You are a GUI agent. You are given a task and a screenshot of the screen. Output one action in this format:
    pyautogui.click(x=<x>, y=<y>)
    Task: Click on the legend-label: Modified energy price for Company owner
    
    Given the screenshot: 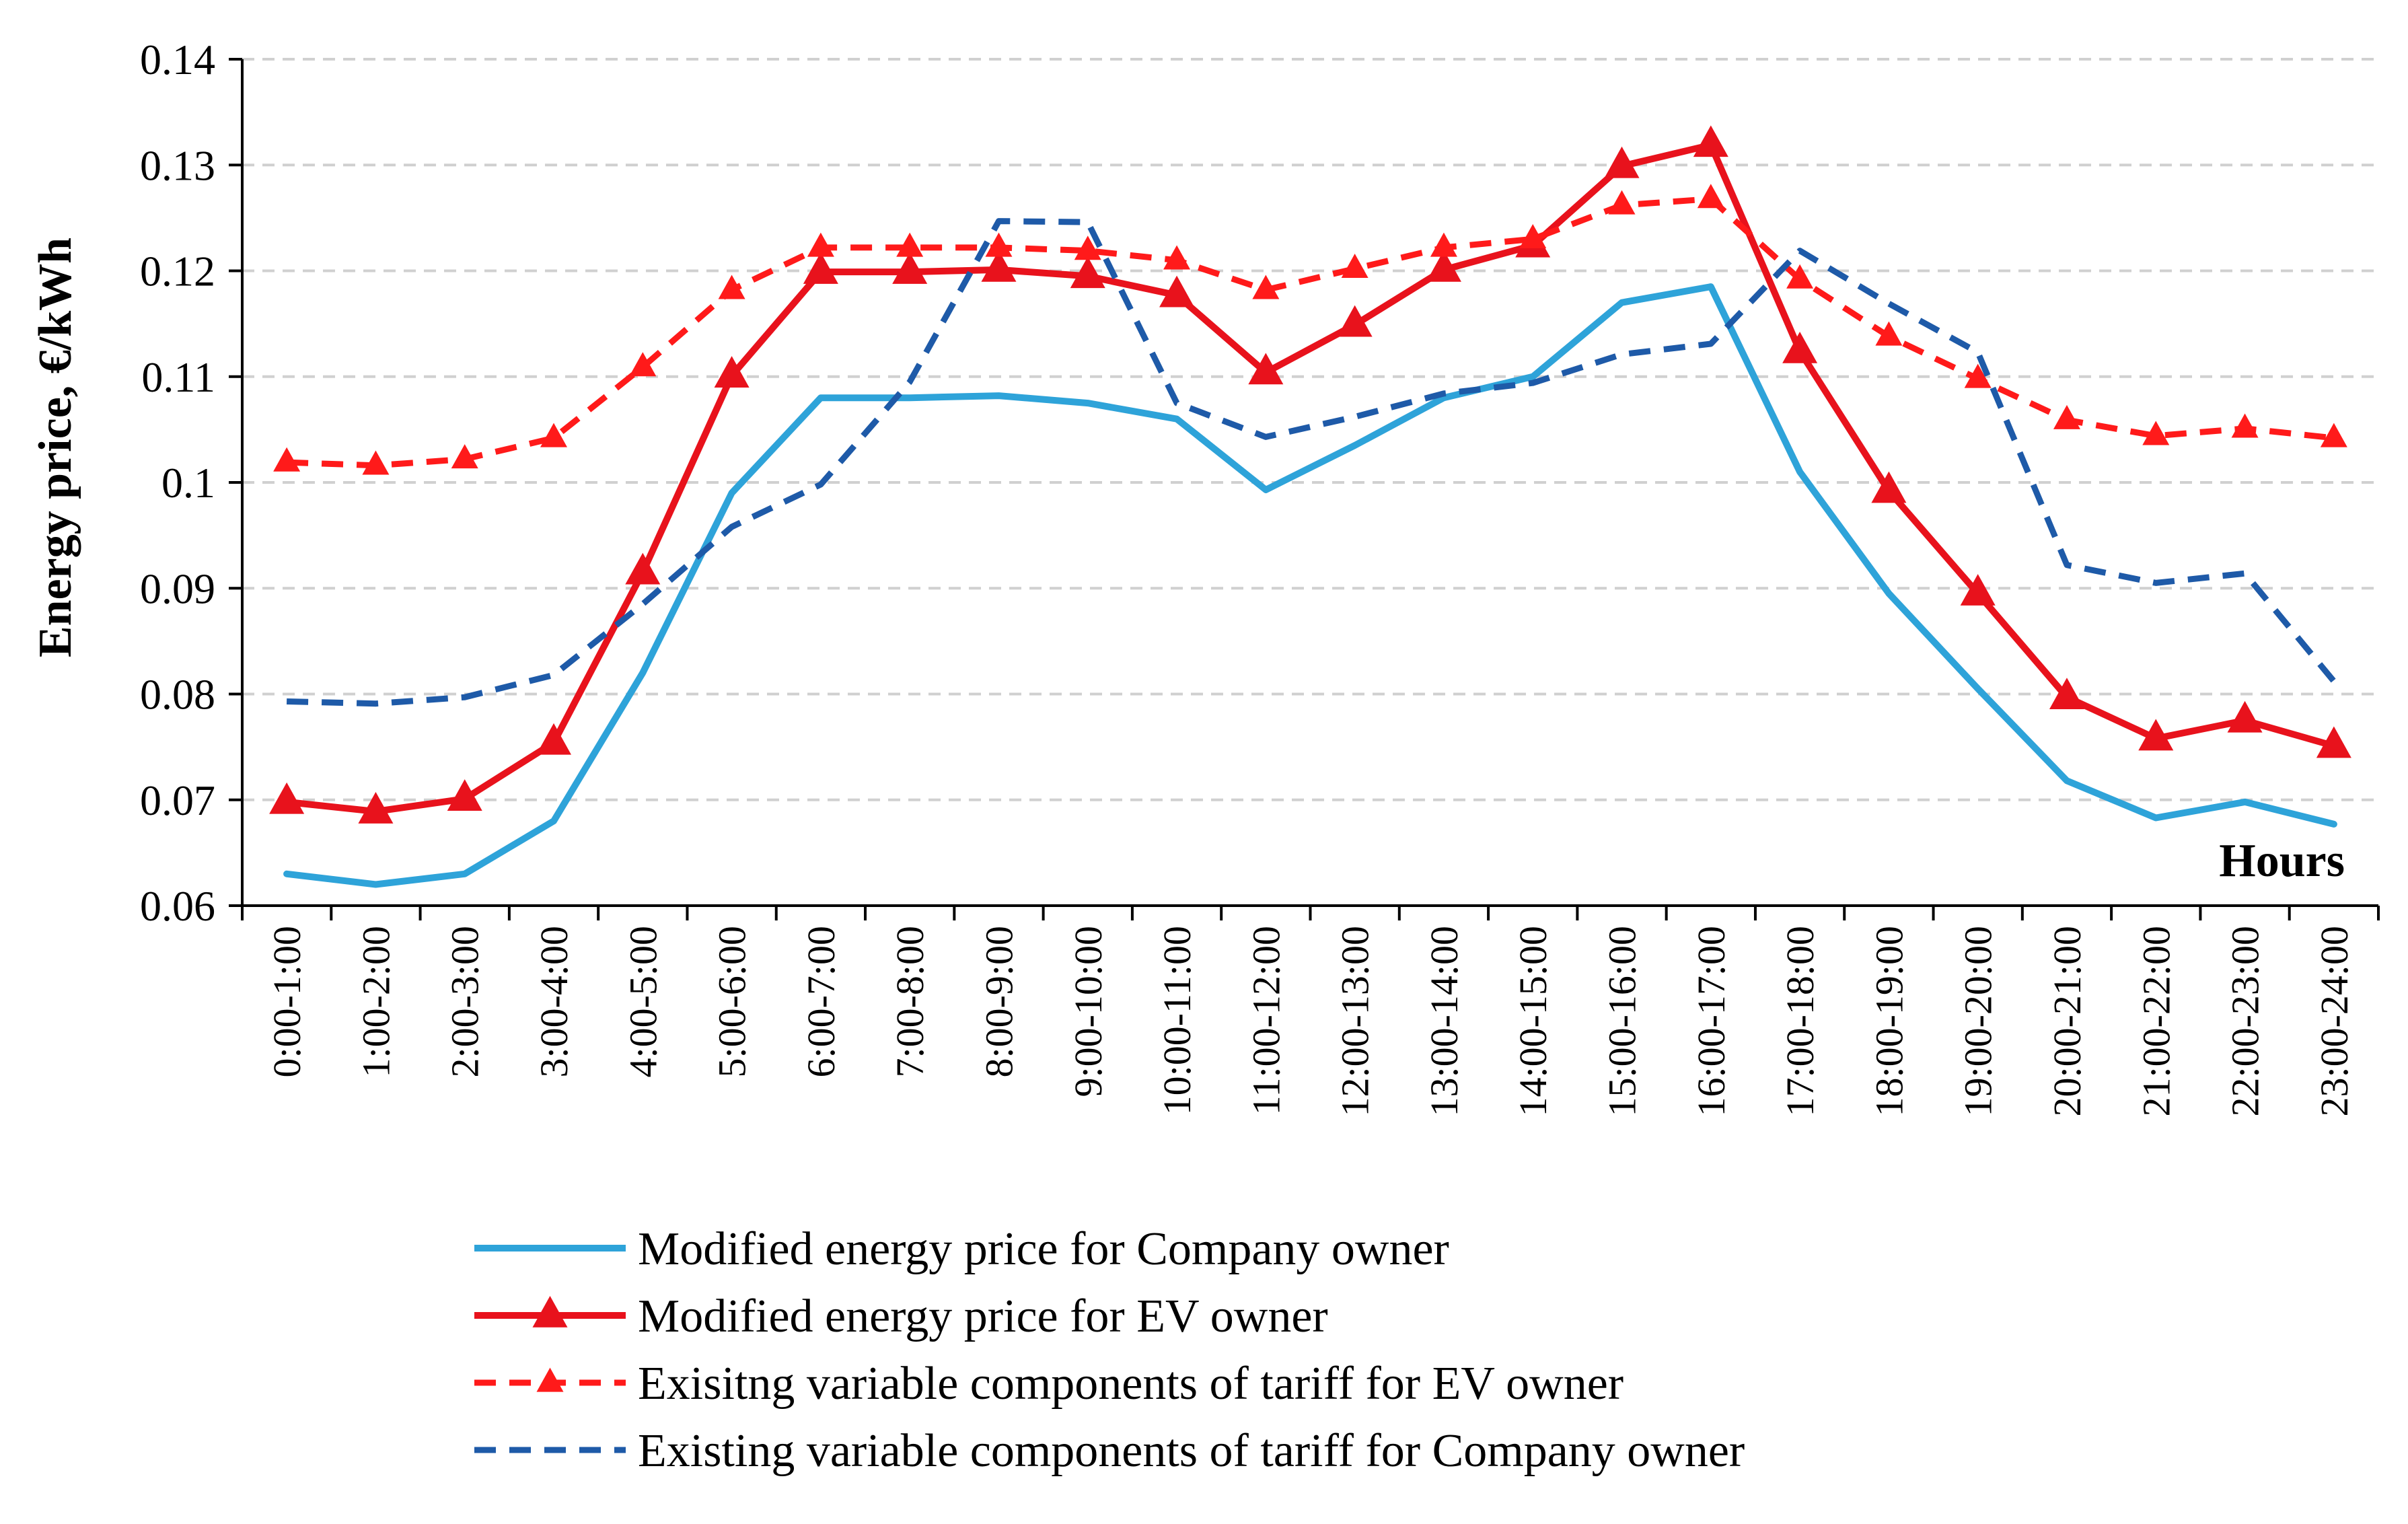 What is the action you would take?
    pyautogui.click(x=1043, y=1249)
    